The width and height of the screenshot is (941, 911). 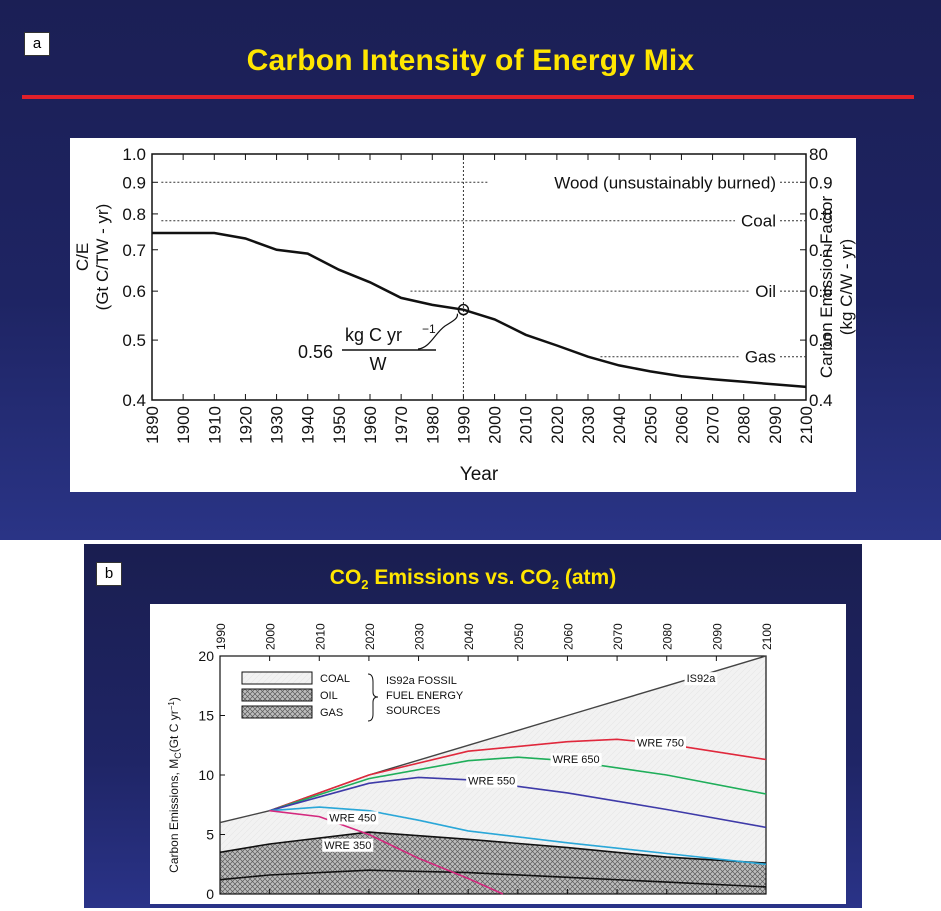 I want to click on x-tick-label-b: 2030, so click(x=420, y=636).